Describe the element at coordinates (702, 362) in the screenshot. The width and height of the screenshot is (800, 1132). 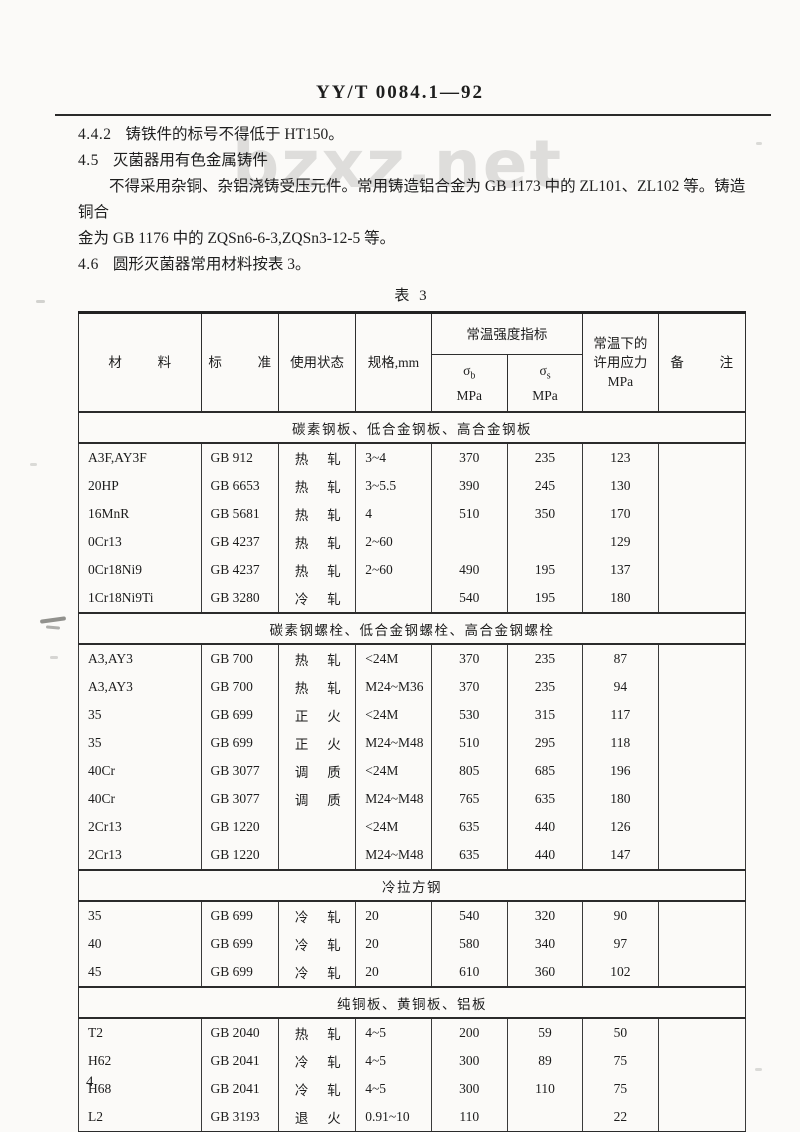
I see `col-header-remark: 备 注` at that location.